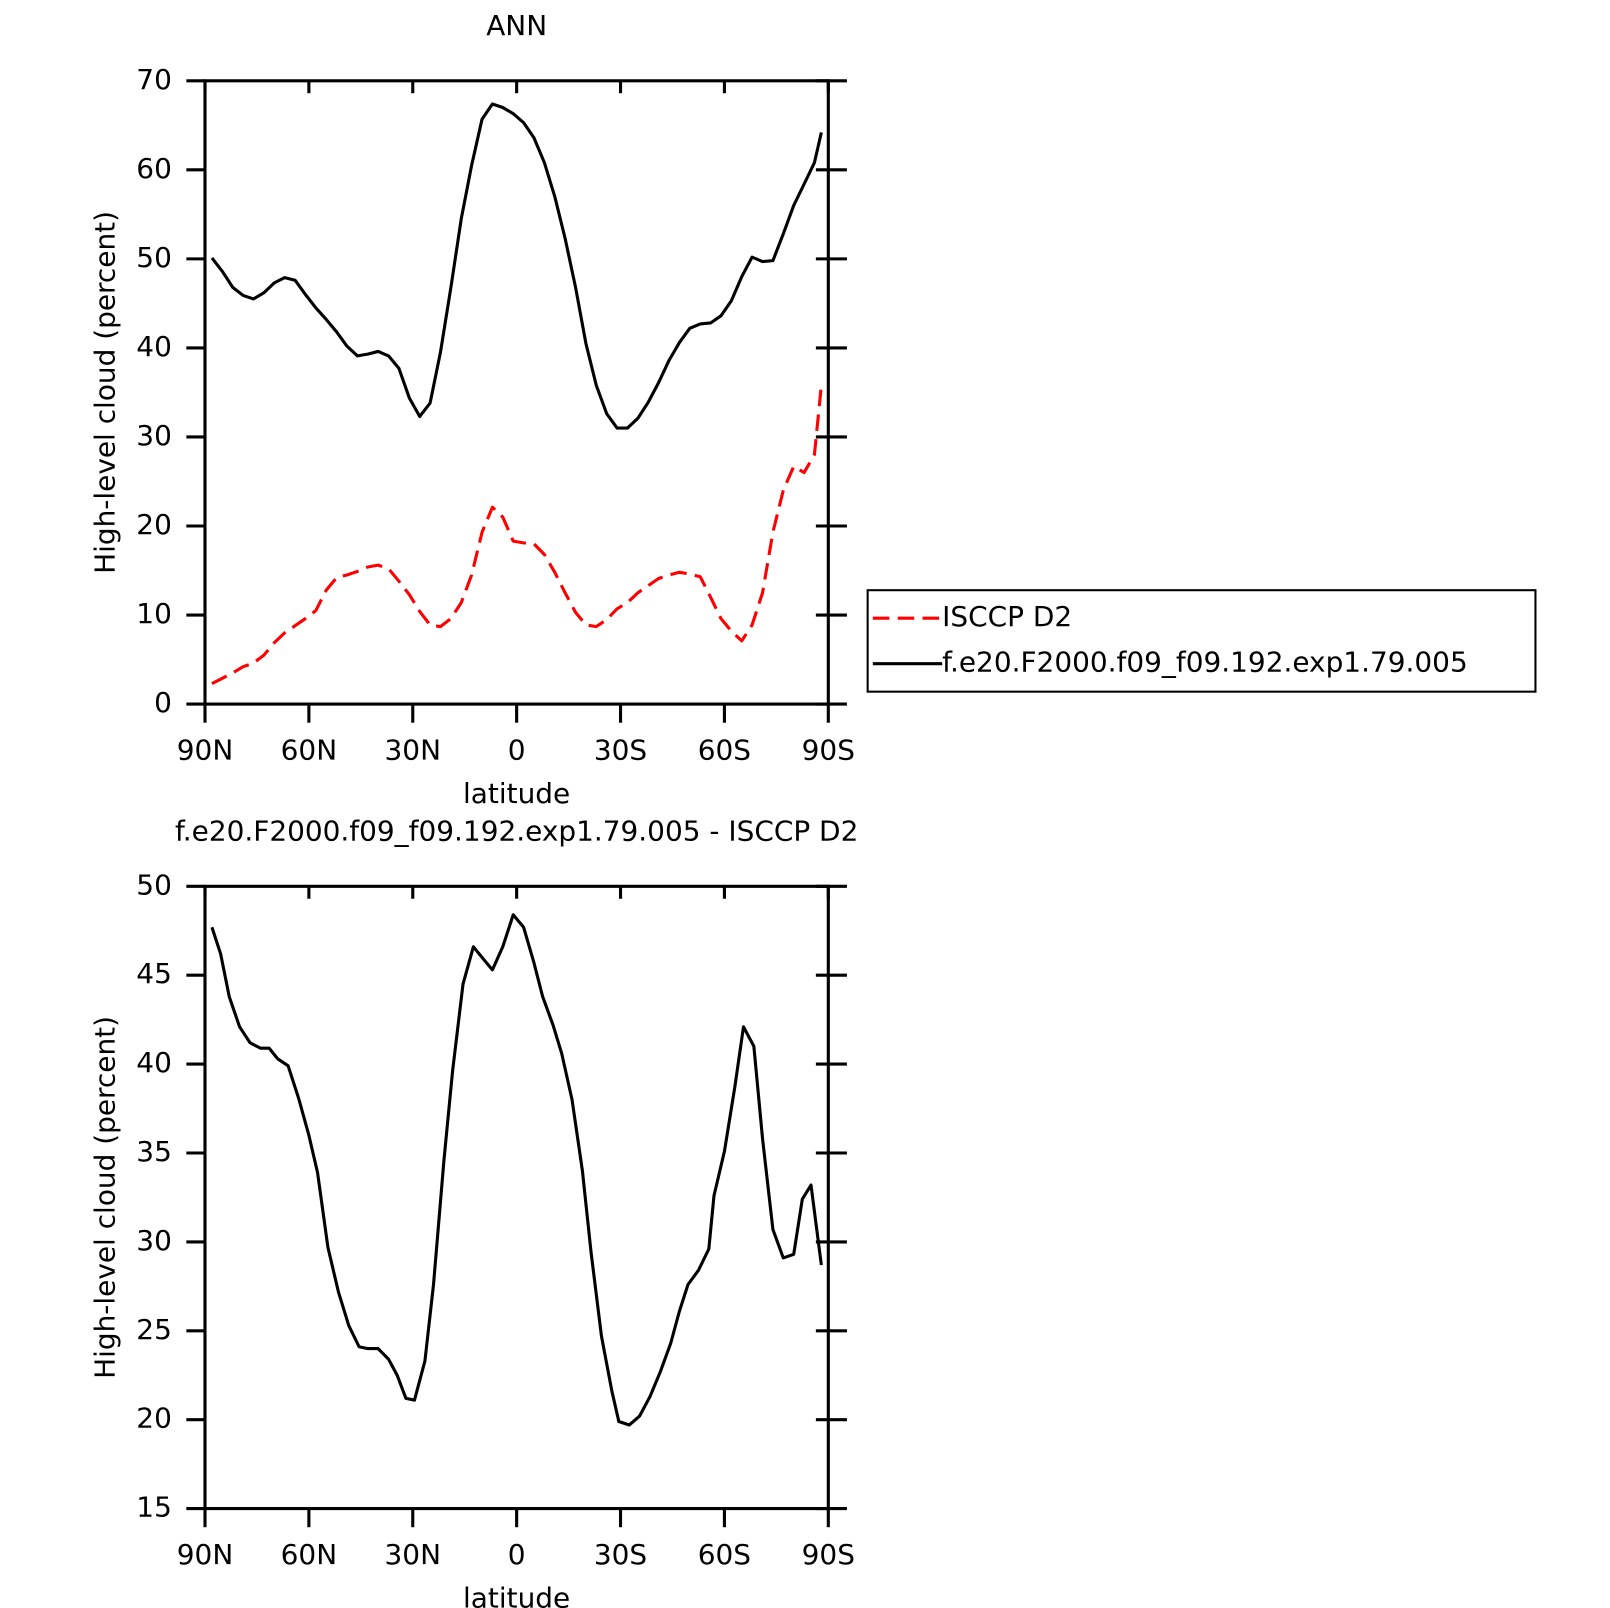 This screenshot has height=1608, width=1610. What do you see at coordinates (1205, 662) in the screenshot?
I see `legend-label: f.e20.F2000.f09_f09.192.exp1.79.005` at bounding box center [1205, 662].